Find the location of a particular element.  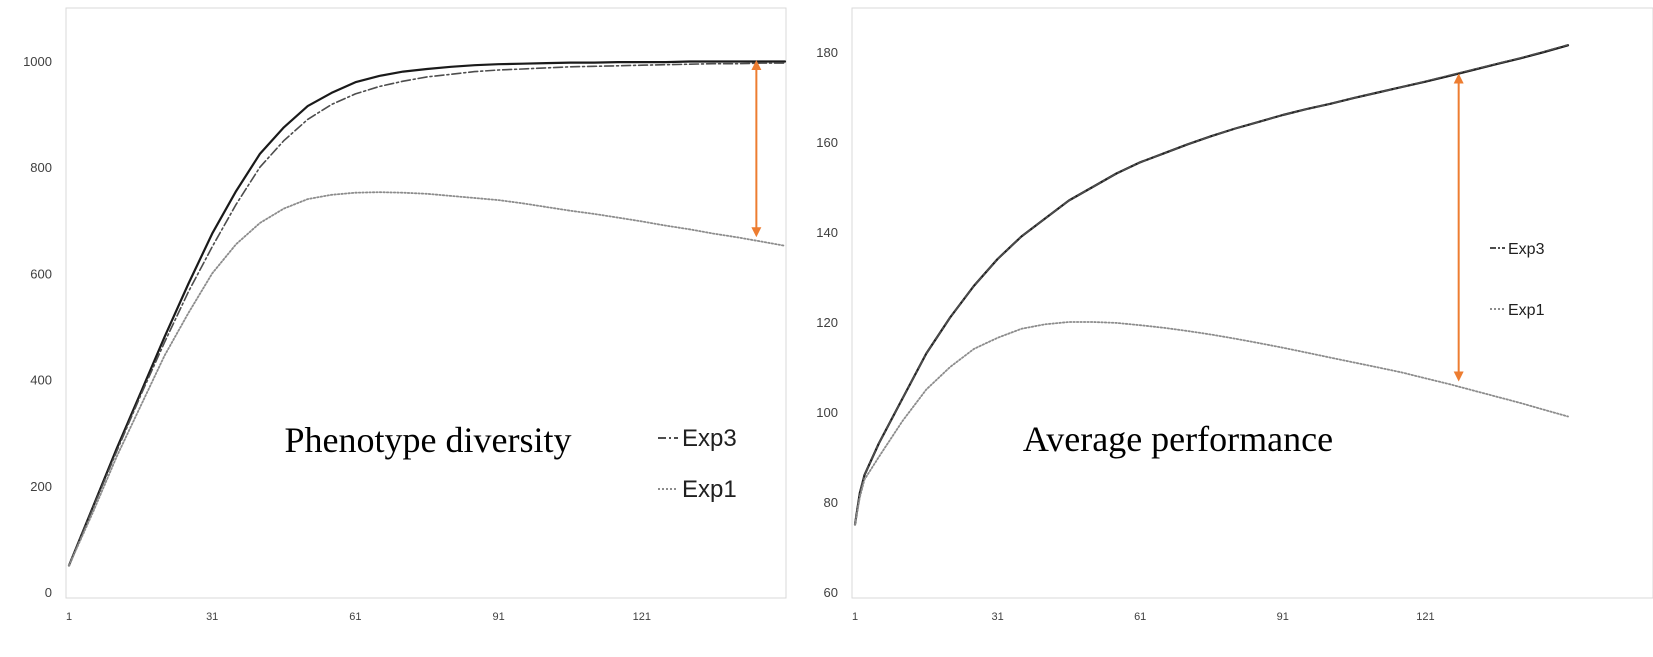

y-tick-label: 1000 is located at coordinates (37, 61).